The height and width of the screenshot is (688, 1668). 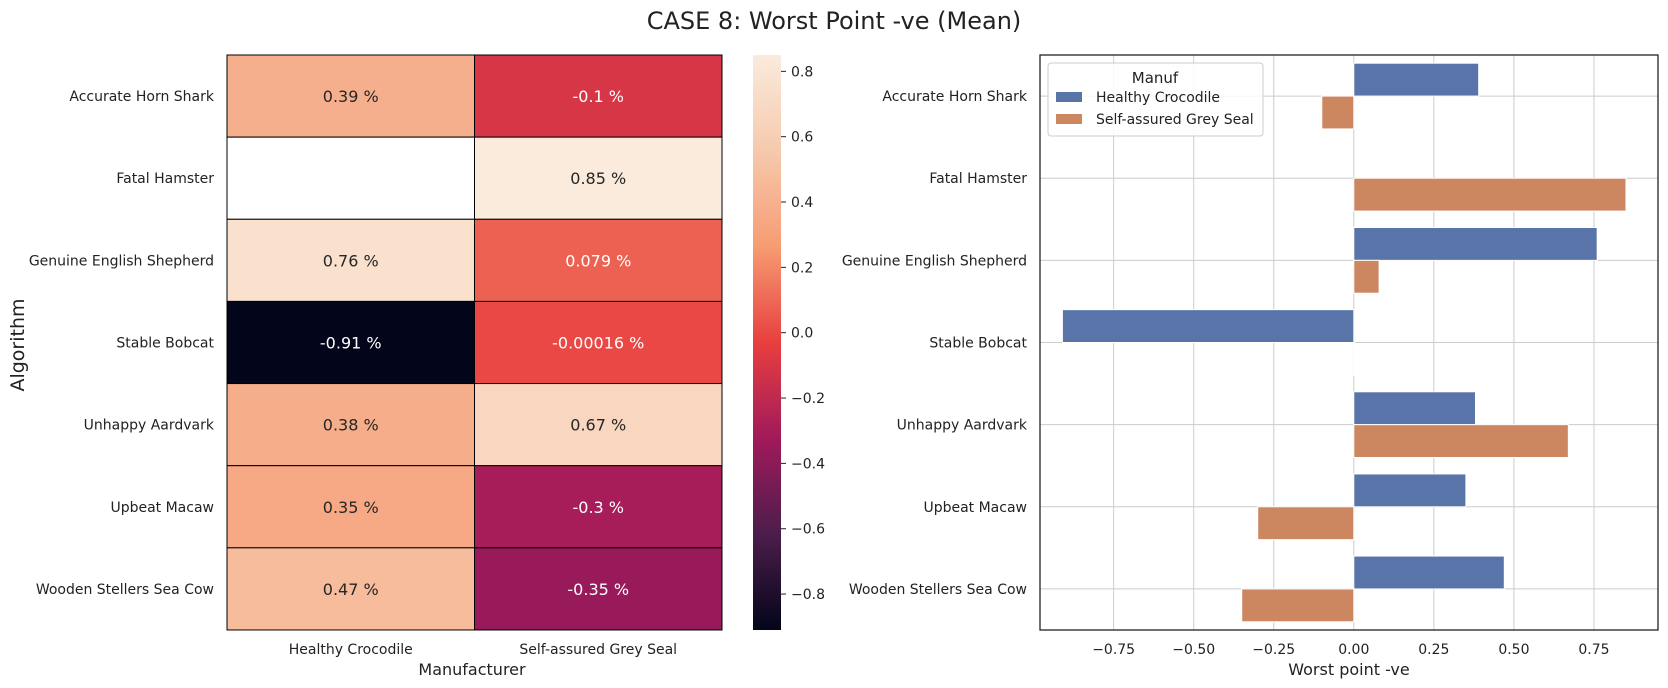 What do you see at coordinates (162, 508) in the screenshot?
I see `heatmap-row-label-upbeat-macaw: Upbeat Macaw` at bounding box center [162, 508].